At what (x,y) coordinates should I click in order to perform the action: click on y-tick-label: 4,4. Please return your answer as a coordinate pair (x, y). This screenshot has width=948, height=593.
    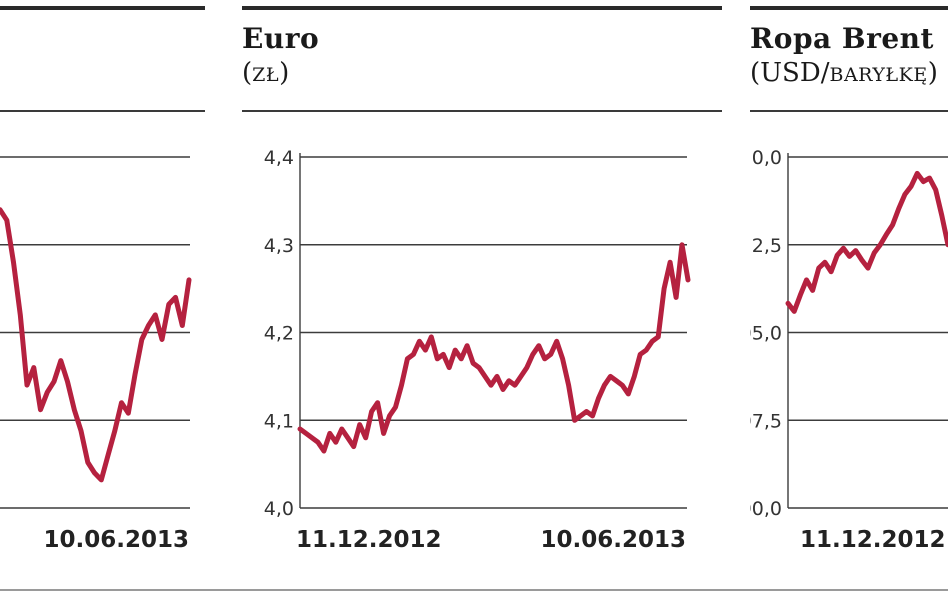
    Looking at the image, I should click on (279, 158).